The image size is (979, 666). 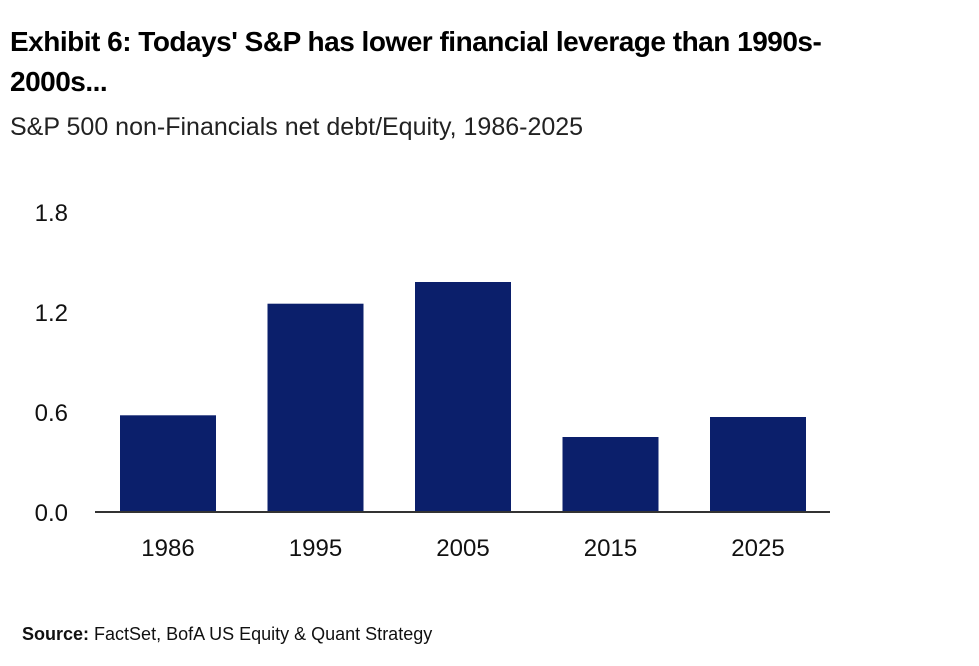 What do you see at coordinates (315, 407) in the screenshot?
I see `bar-1995` at bounding box center [315, 407].